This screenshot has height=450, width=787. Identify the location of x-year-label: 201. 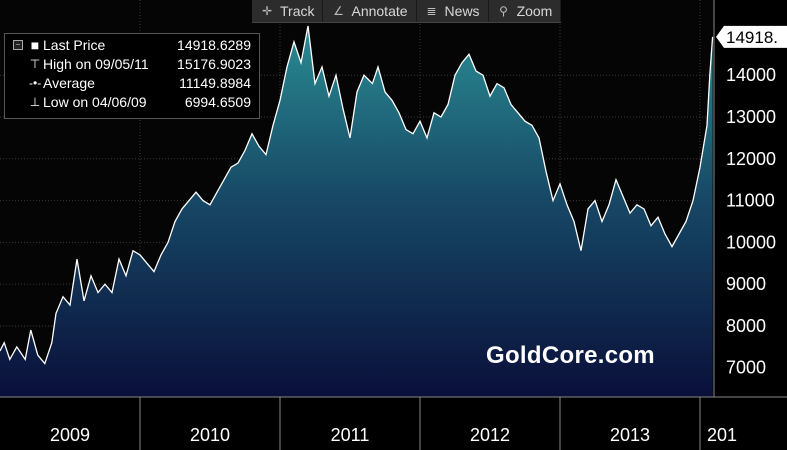
(722, 435).